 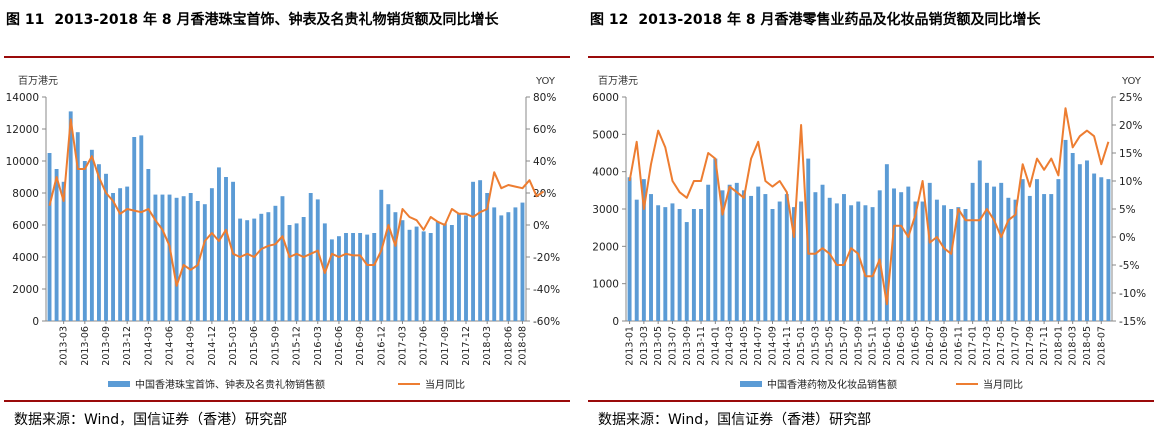 I want to click on title-rule, so click(x=871, y=57).